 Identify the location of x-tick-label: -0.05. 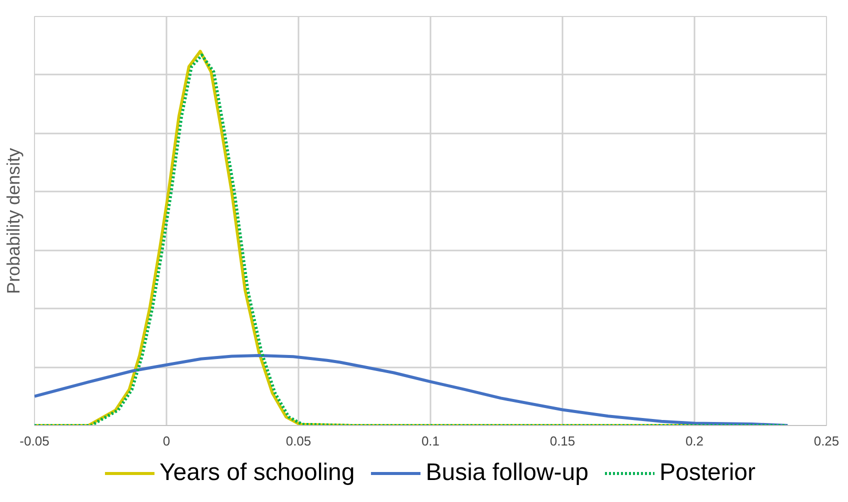
(35, 441).